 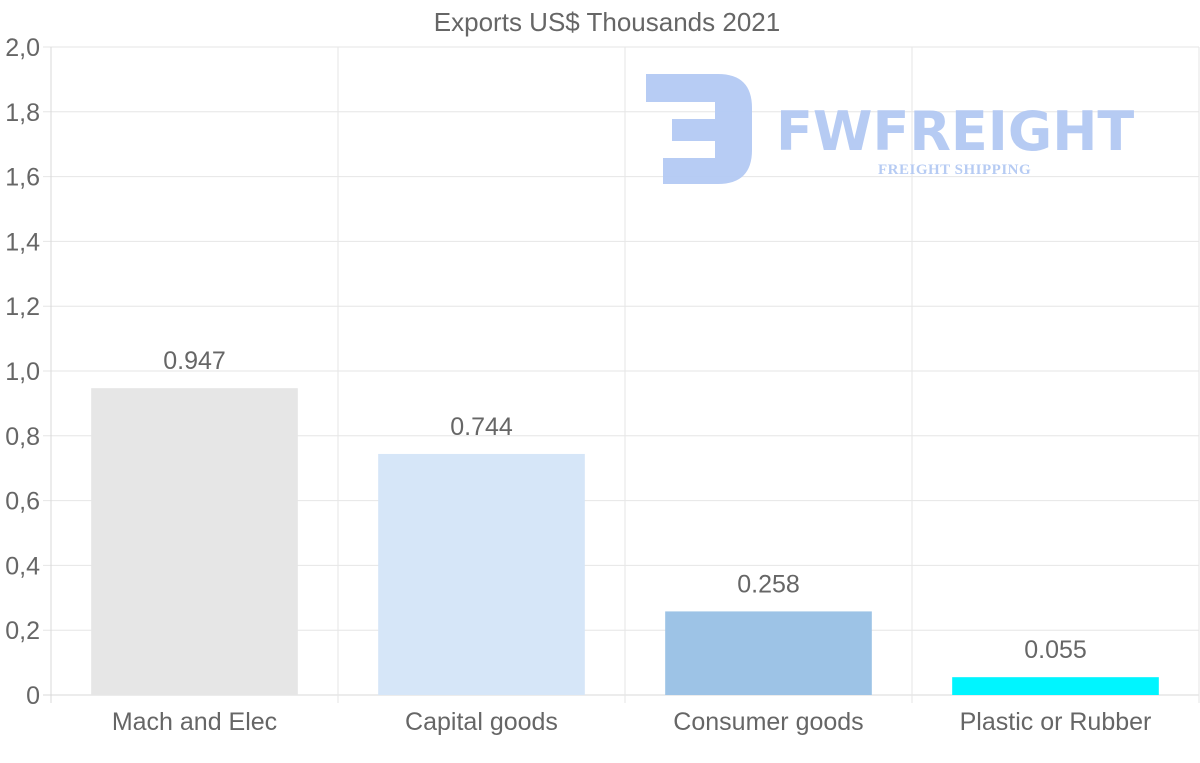 What do you see at coordinates (1055, 650) in the screenshot?
I see `bar-value-label: 0.055` at bounding box center [1055, 650].